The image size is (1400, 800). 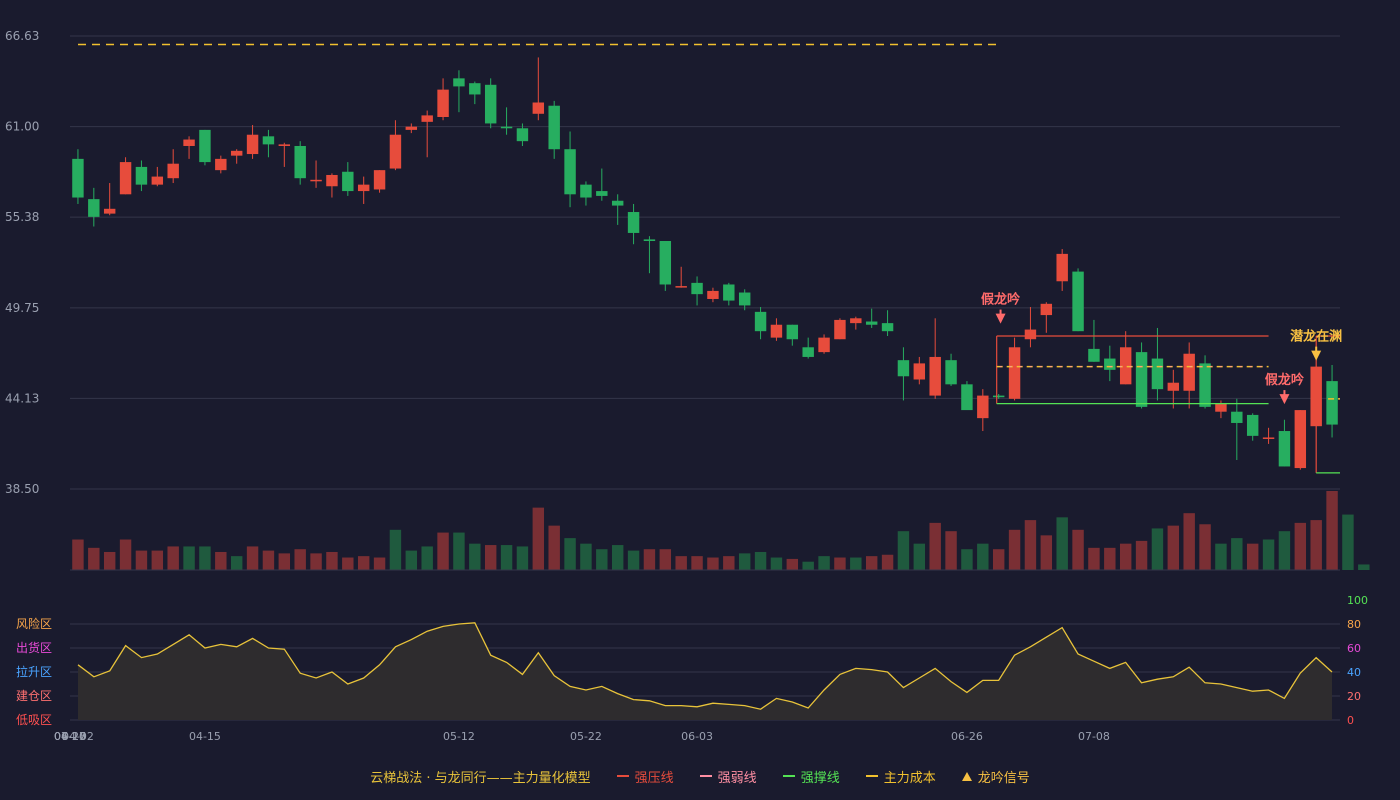 I want to click on price-tick-label: 55.38, so click(x=22, y=217).